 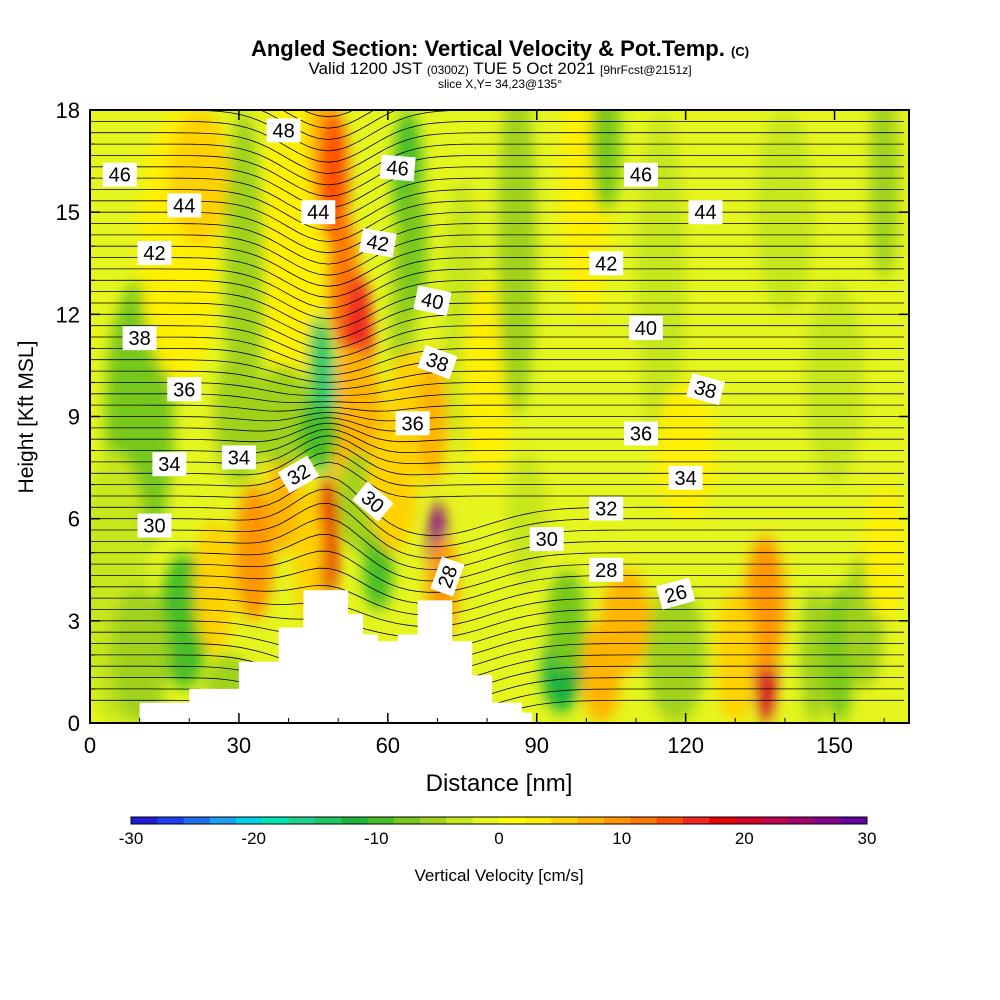 What do you see at coordinates (131, 838) in the screenshot?
I see `colorbar-tick-label: -30` at bounding box center [131, 838].